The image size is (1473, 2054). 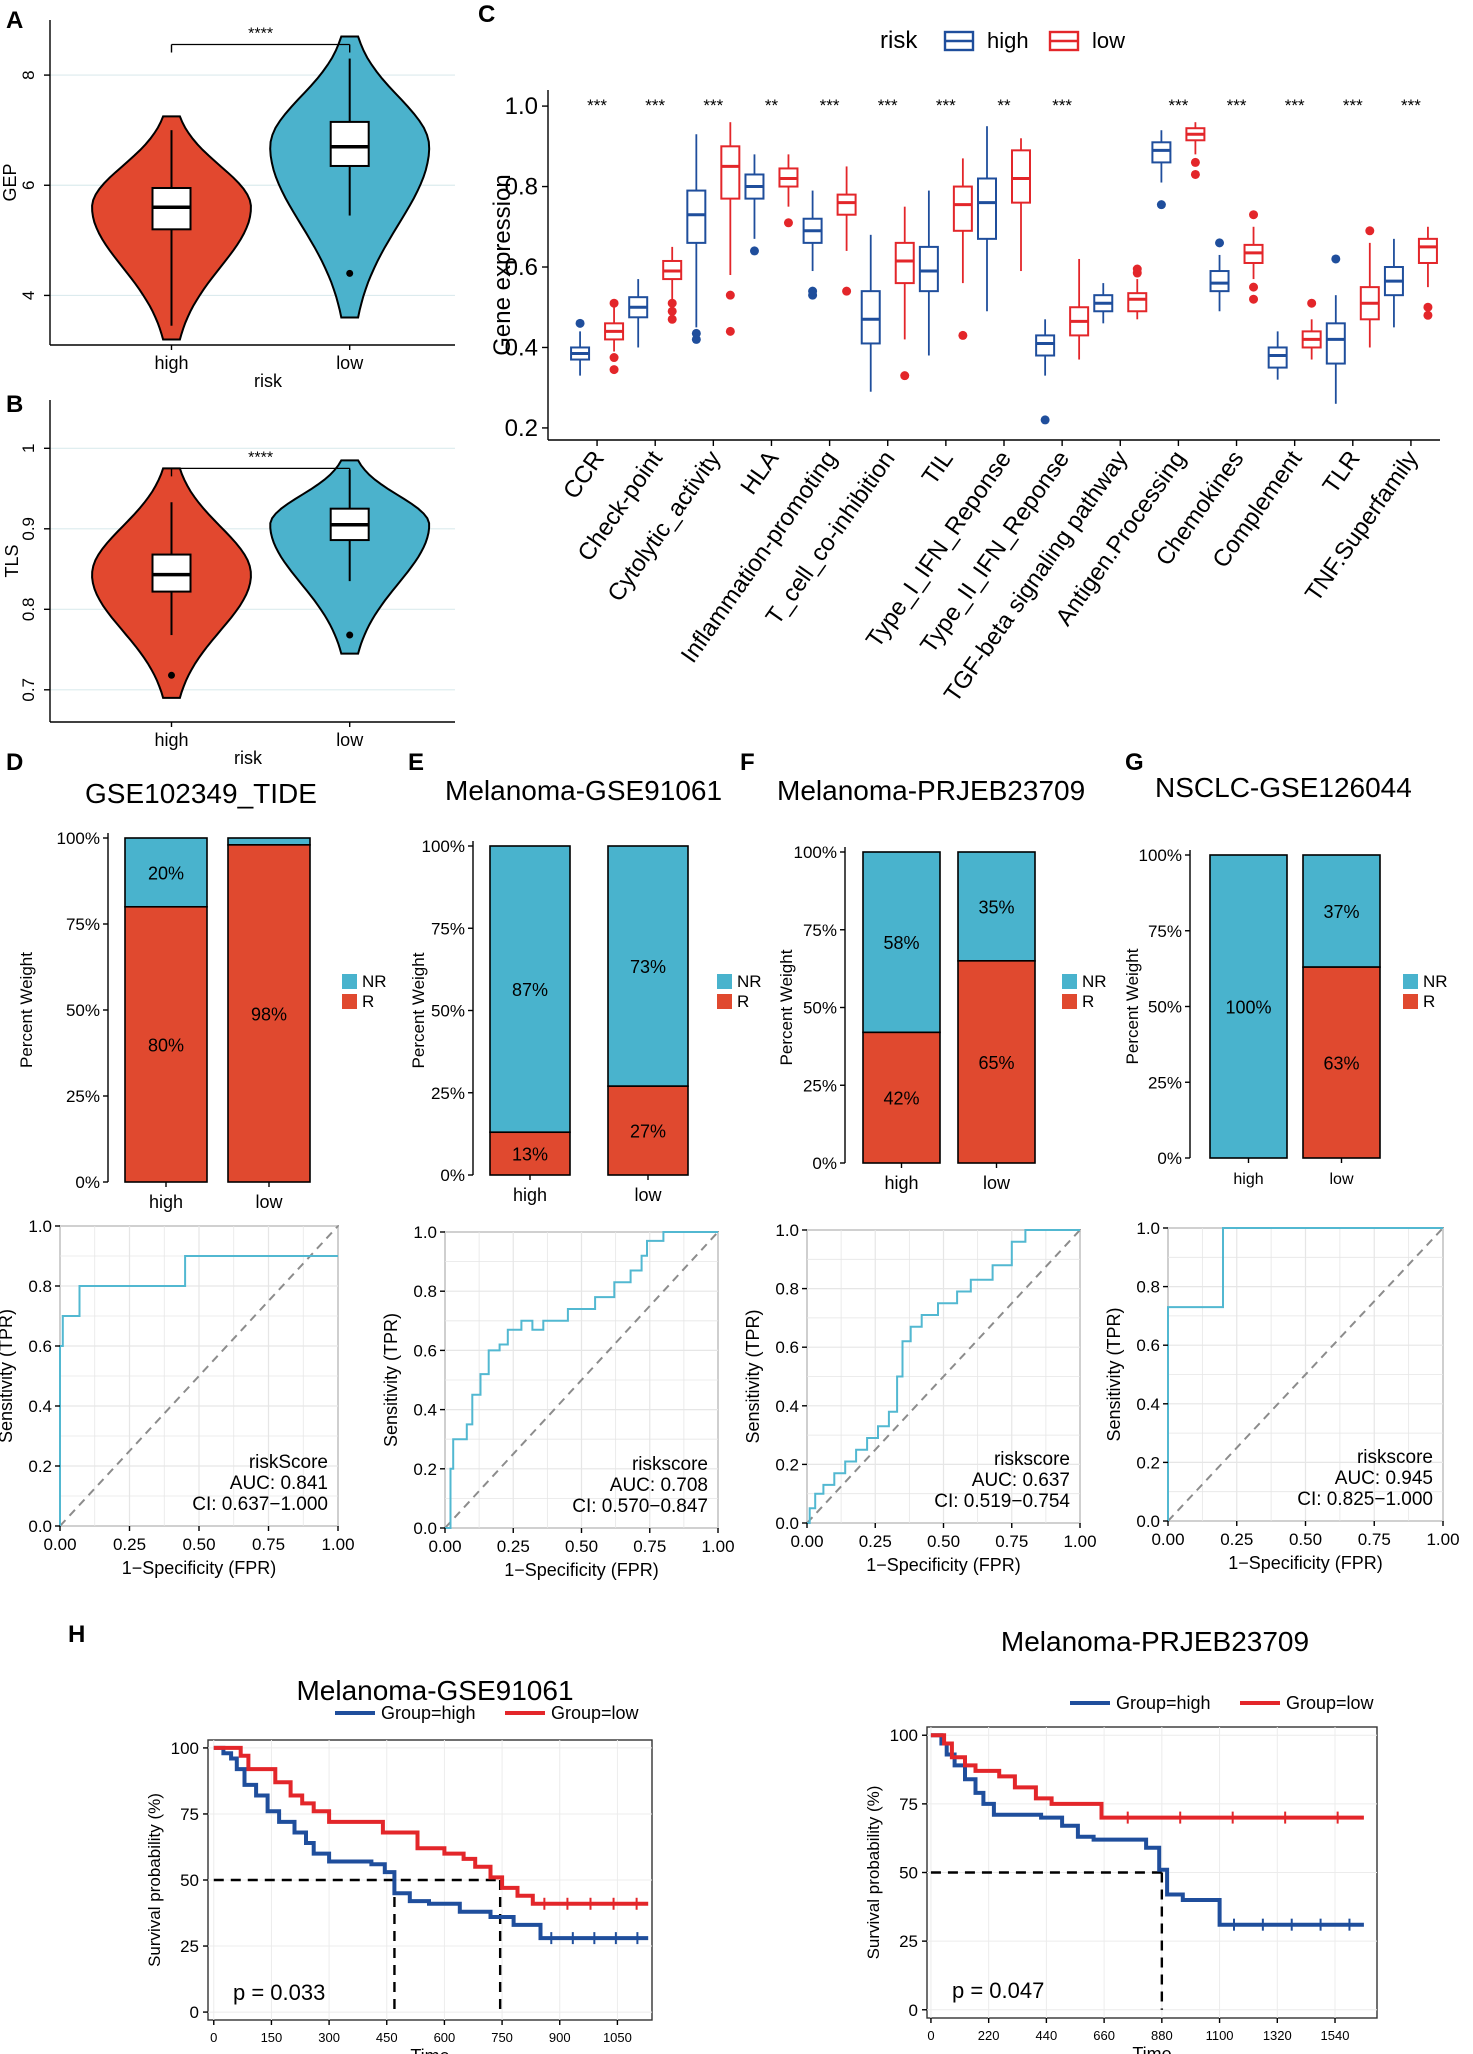 I want to click on bar-label-nr: 73%, so click(x=648, y=967).